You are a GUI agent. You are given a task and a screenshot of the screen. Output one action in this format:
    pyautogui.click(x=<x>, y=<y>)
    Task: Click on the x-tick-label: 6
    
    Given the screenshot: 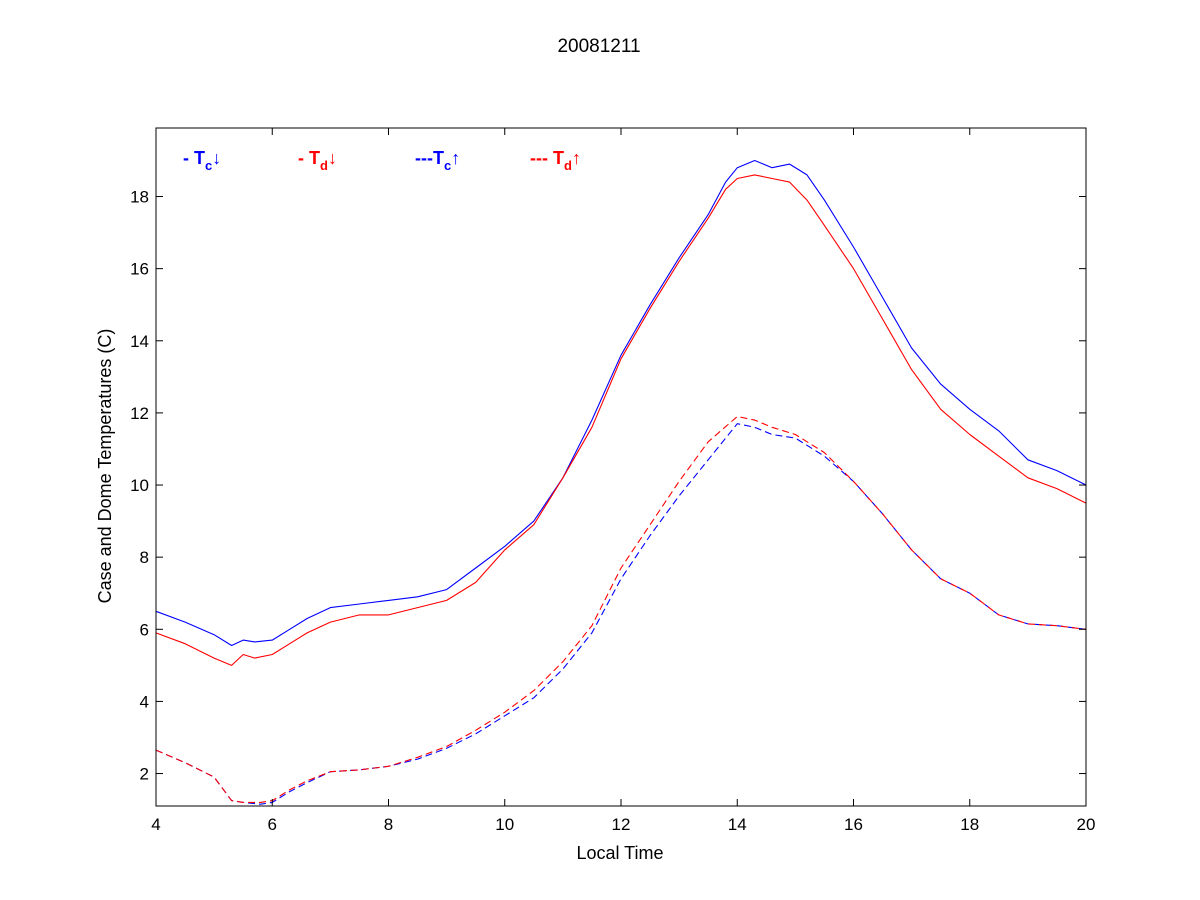 What is the action you would take?
    pyautogui.click(x=272, y=824)
    